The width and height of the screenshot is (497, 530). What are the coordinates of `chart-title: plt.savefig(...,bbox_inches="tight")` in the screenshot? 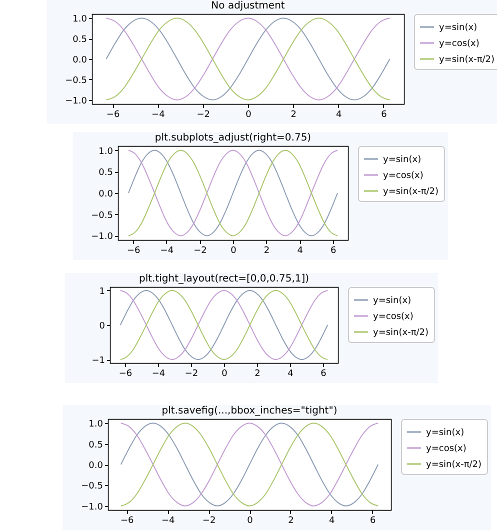 It's located at (250, 411).